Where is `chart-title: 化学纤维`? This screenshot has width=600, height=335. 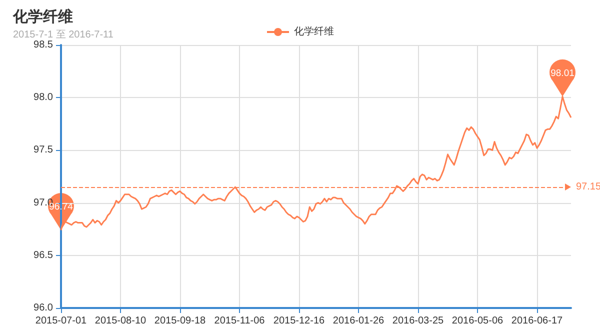
chart-title: 化学纤维 is located at coordinates (42, 17).